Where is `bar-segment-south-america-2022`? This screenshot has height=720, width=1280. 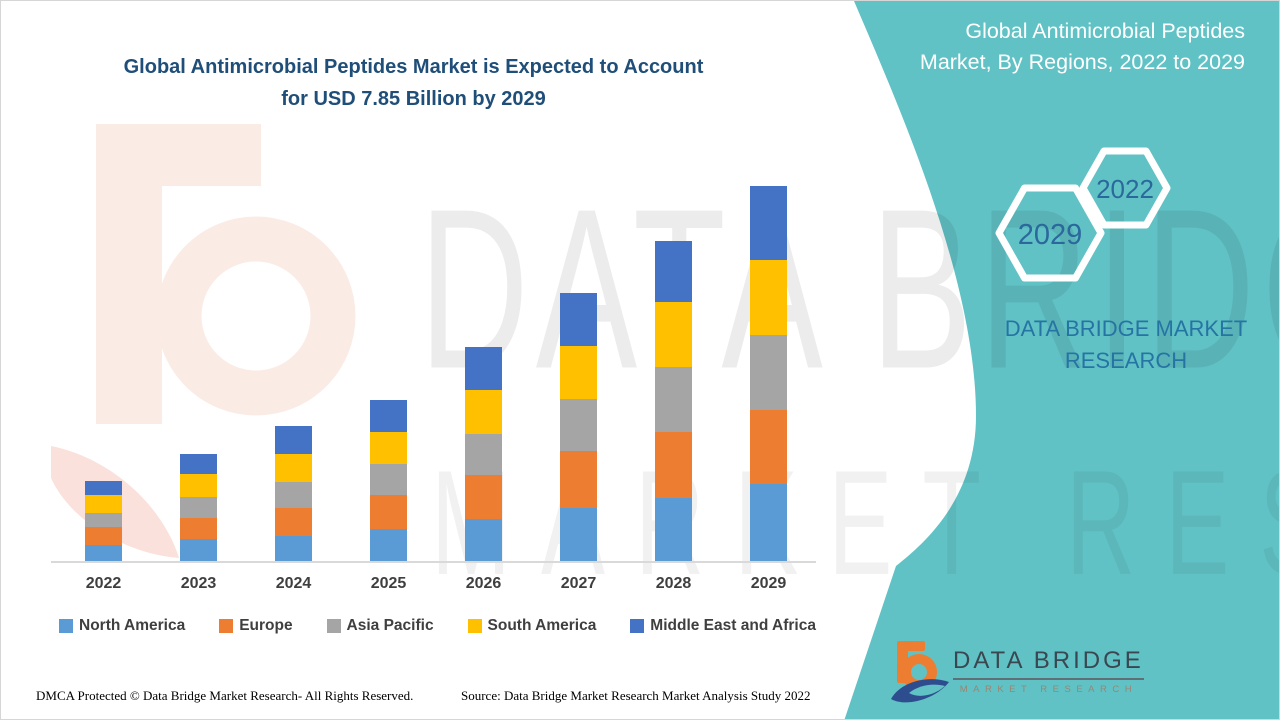 bar-segment-south-america-2022 is located at coordinates (103, 504).